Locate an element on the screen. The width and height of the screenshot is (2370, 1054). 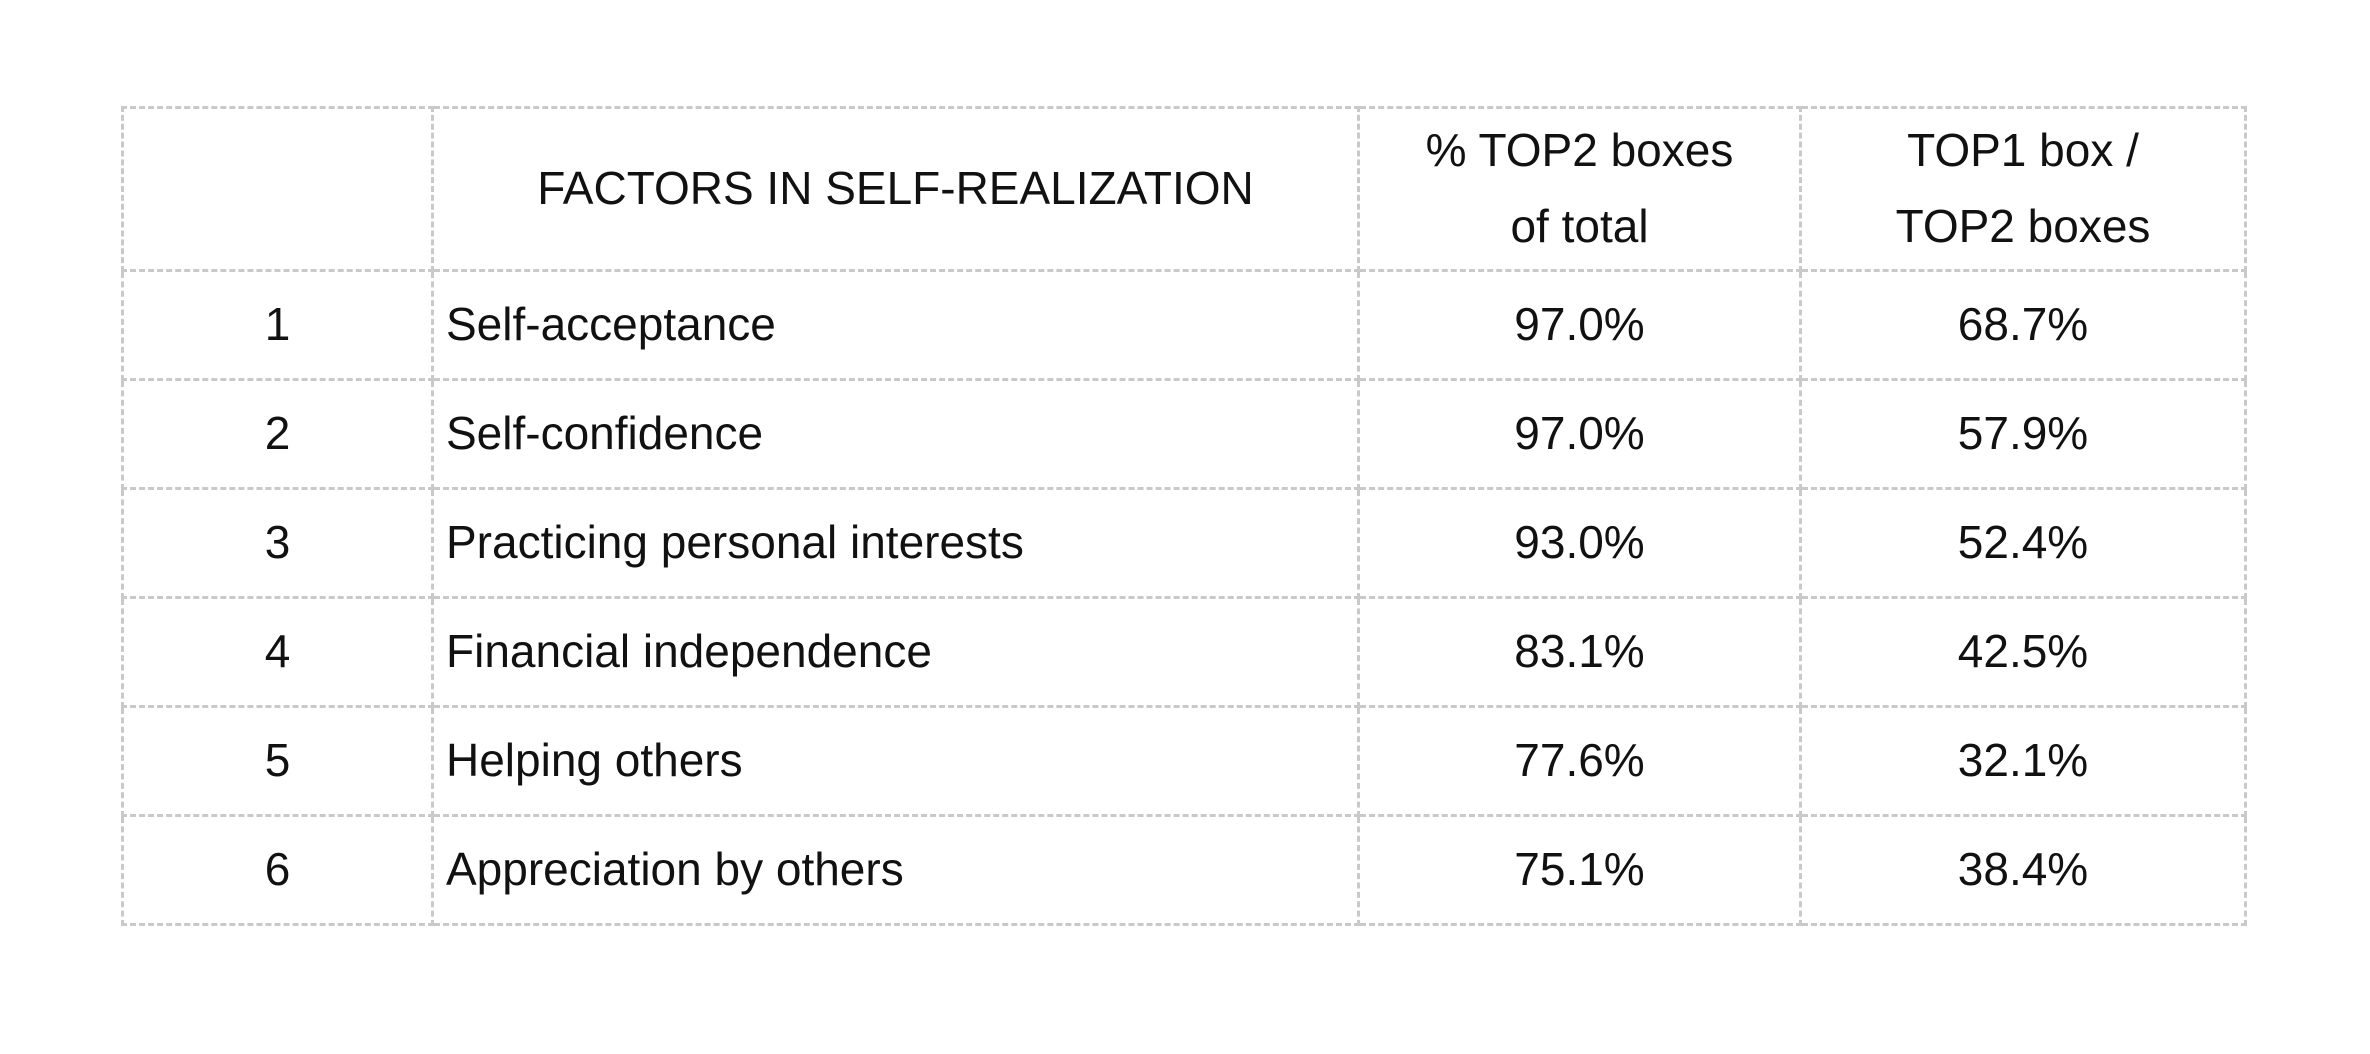
top1-ratio-cell: 42.5% is located at coordinates (2023, 652).